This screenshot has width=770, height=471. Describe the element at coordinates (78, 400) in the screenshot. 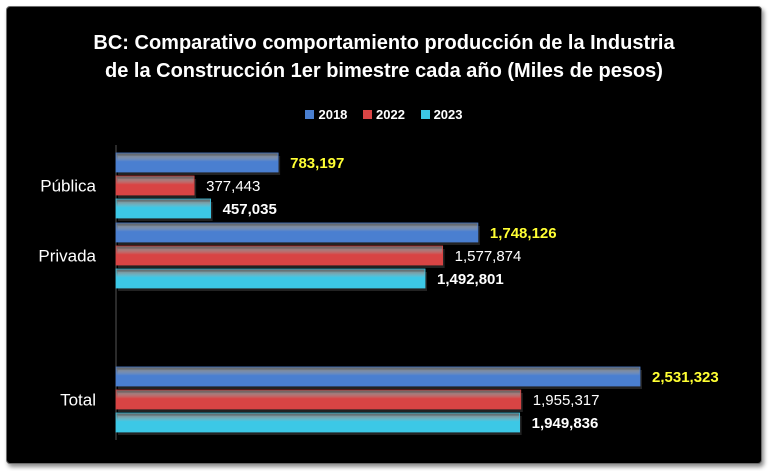

I see `category-label: Total` at that location.